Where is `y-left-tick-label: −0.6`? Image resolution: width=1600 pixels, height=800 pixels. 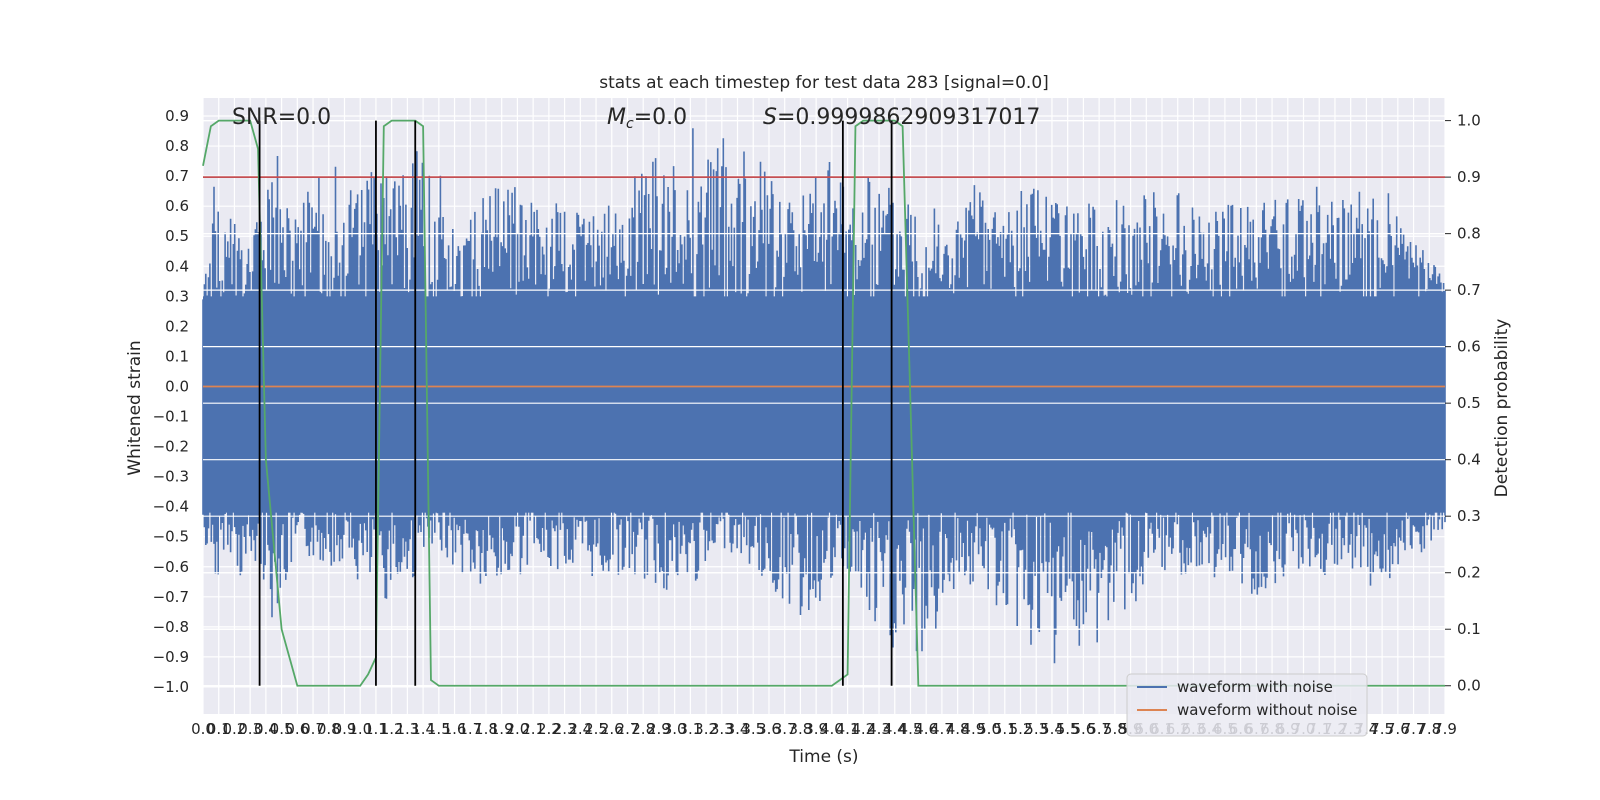 y-left-tick-label: −0.6 is located at coordinates (171, 567).